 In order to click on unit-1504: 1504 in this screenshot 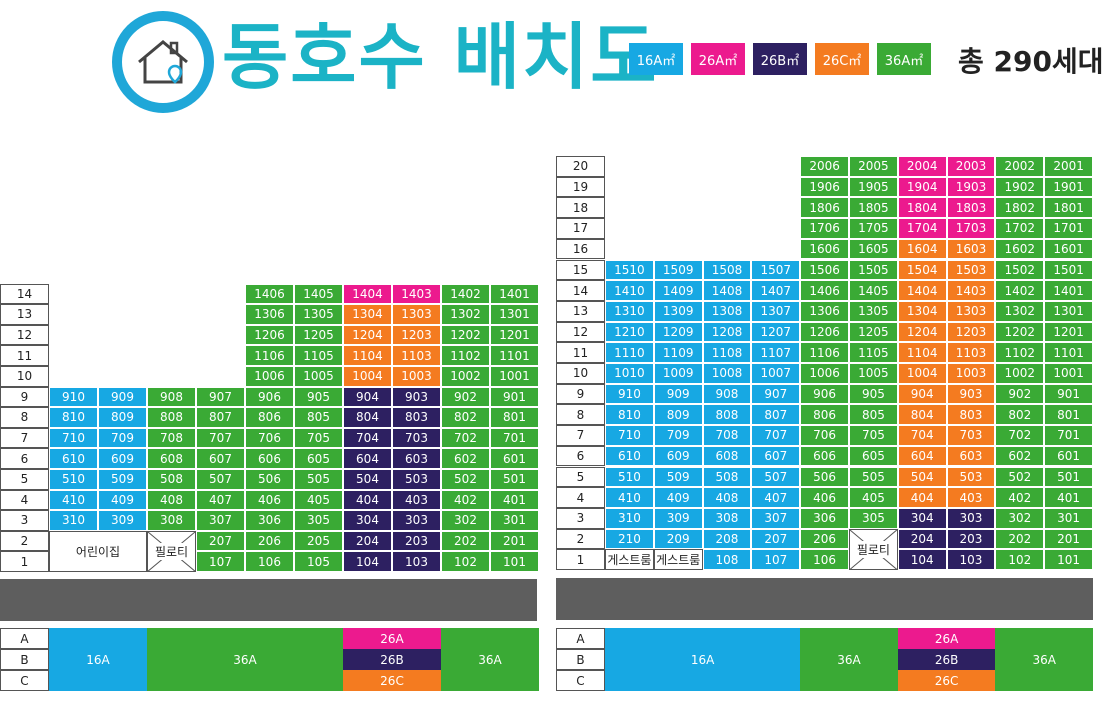, I will do `click(922, 270)`.